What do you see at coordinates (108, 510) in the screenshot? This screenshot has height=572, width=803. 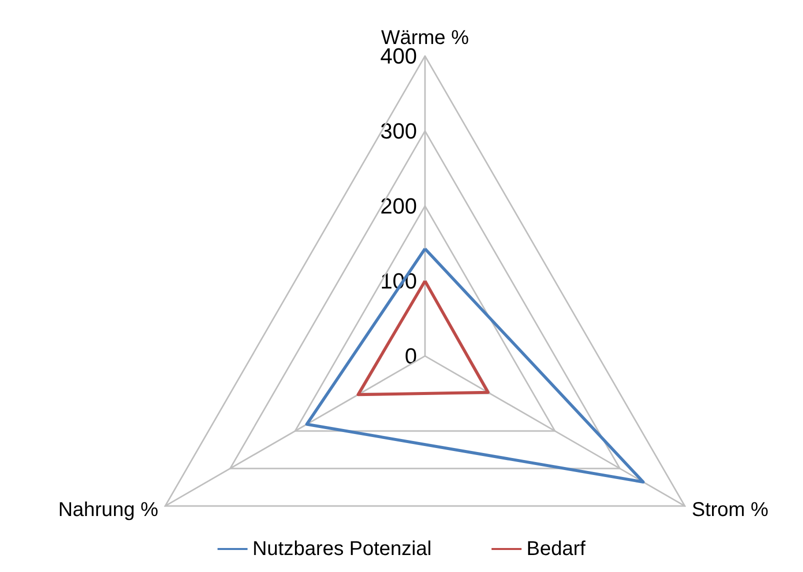 I see `spoke-label: Nahrung %` at bounding box center [108, 510].